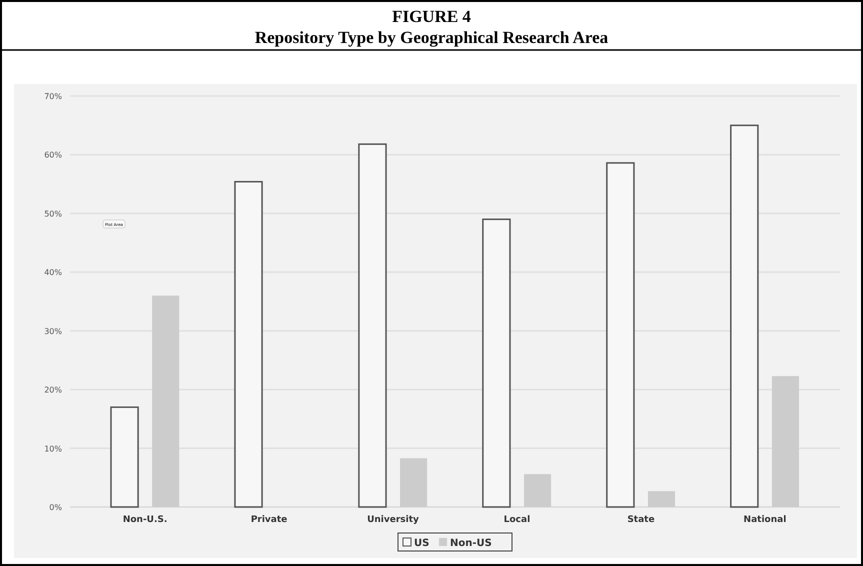  I want to click on x-tick-label: State, so click(641, 520).